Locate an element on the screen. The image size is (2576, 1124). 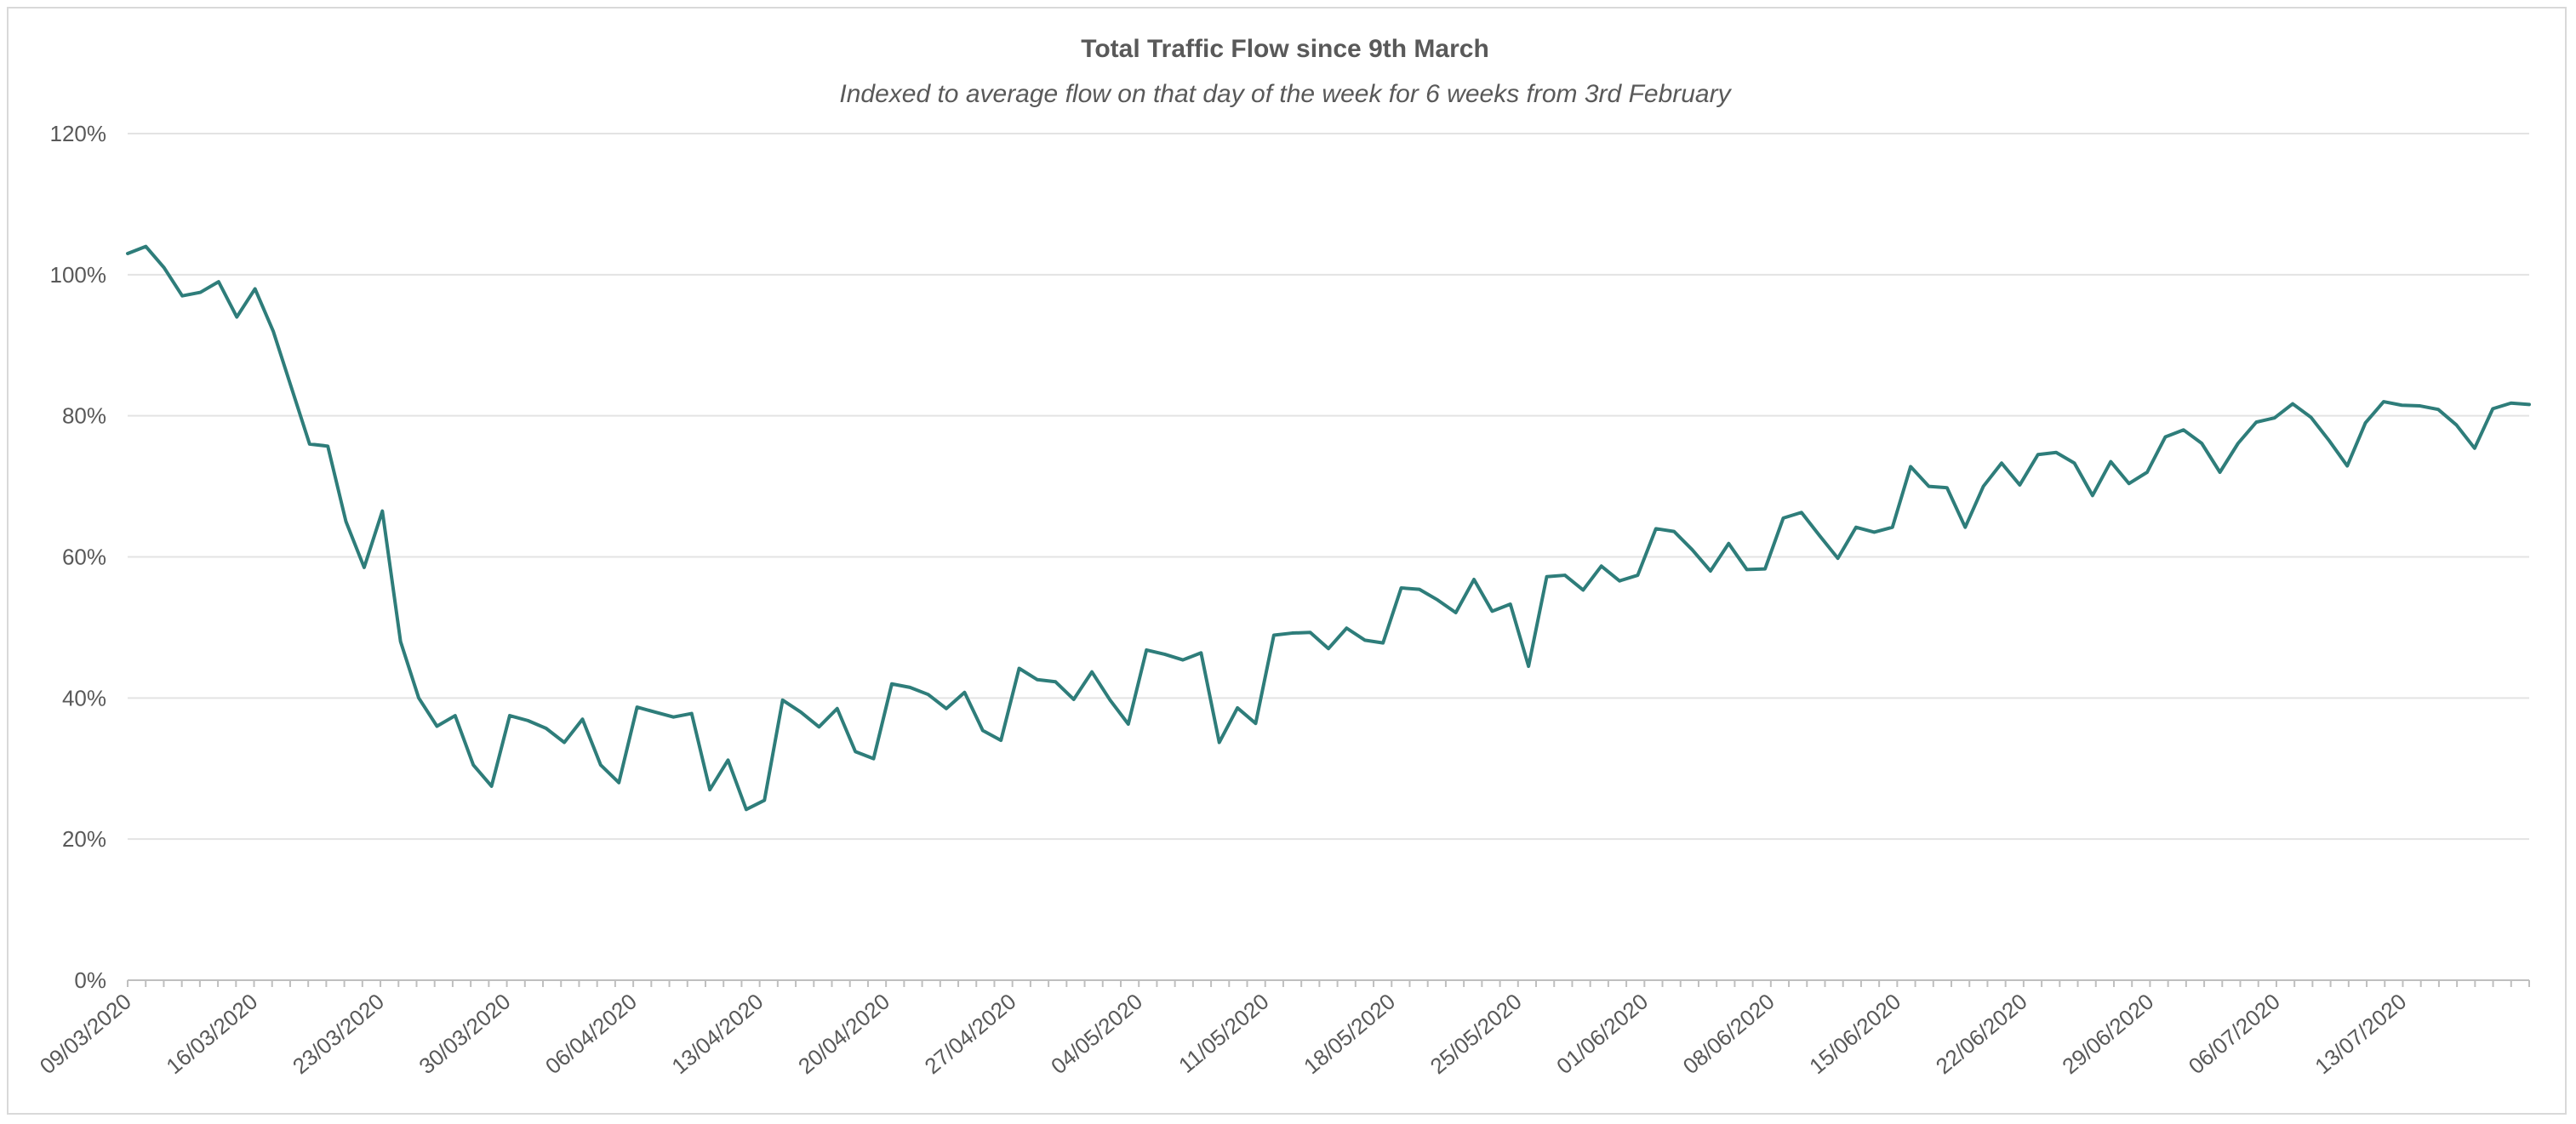
y-axis-ticks: 0% 20% 40% 60% 80% 100% 120% is located at coordinates (78, 557).